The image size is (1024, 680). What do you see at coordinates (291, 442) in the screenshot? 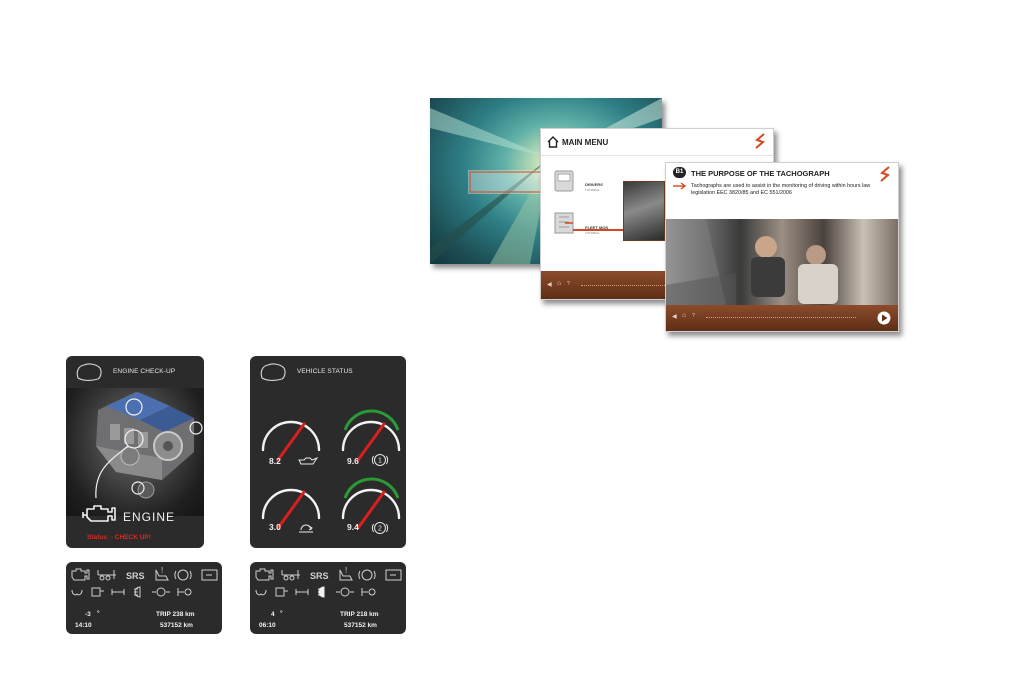
I see `gauge-oil-pressure` at bounding box center [291, 442].